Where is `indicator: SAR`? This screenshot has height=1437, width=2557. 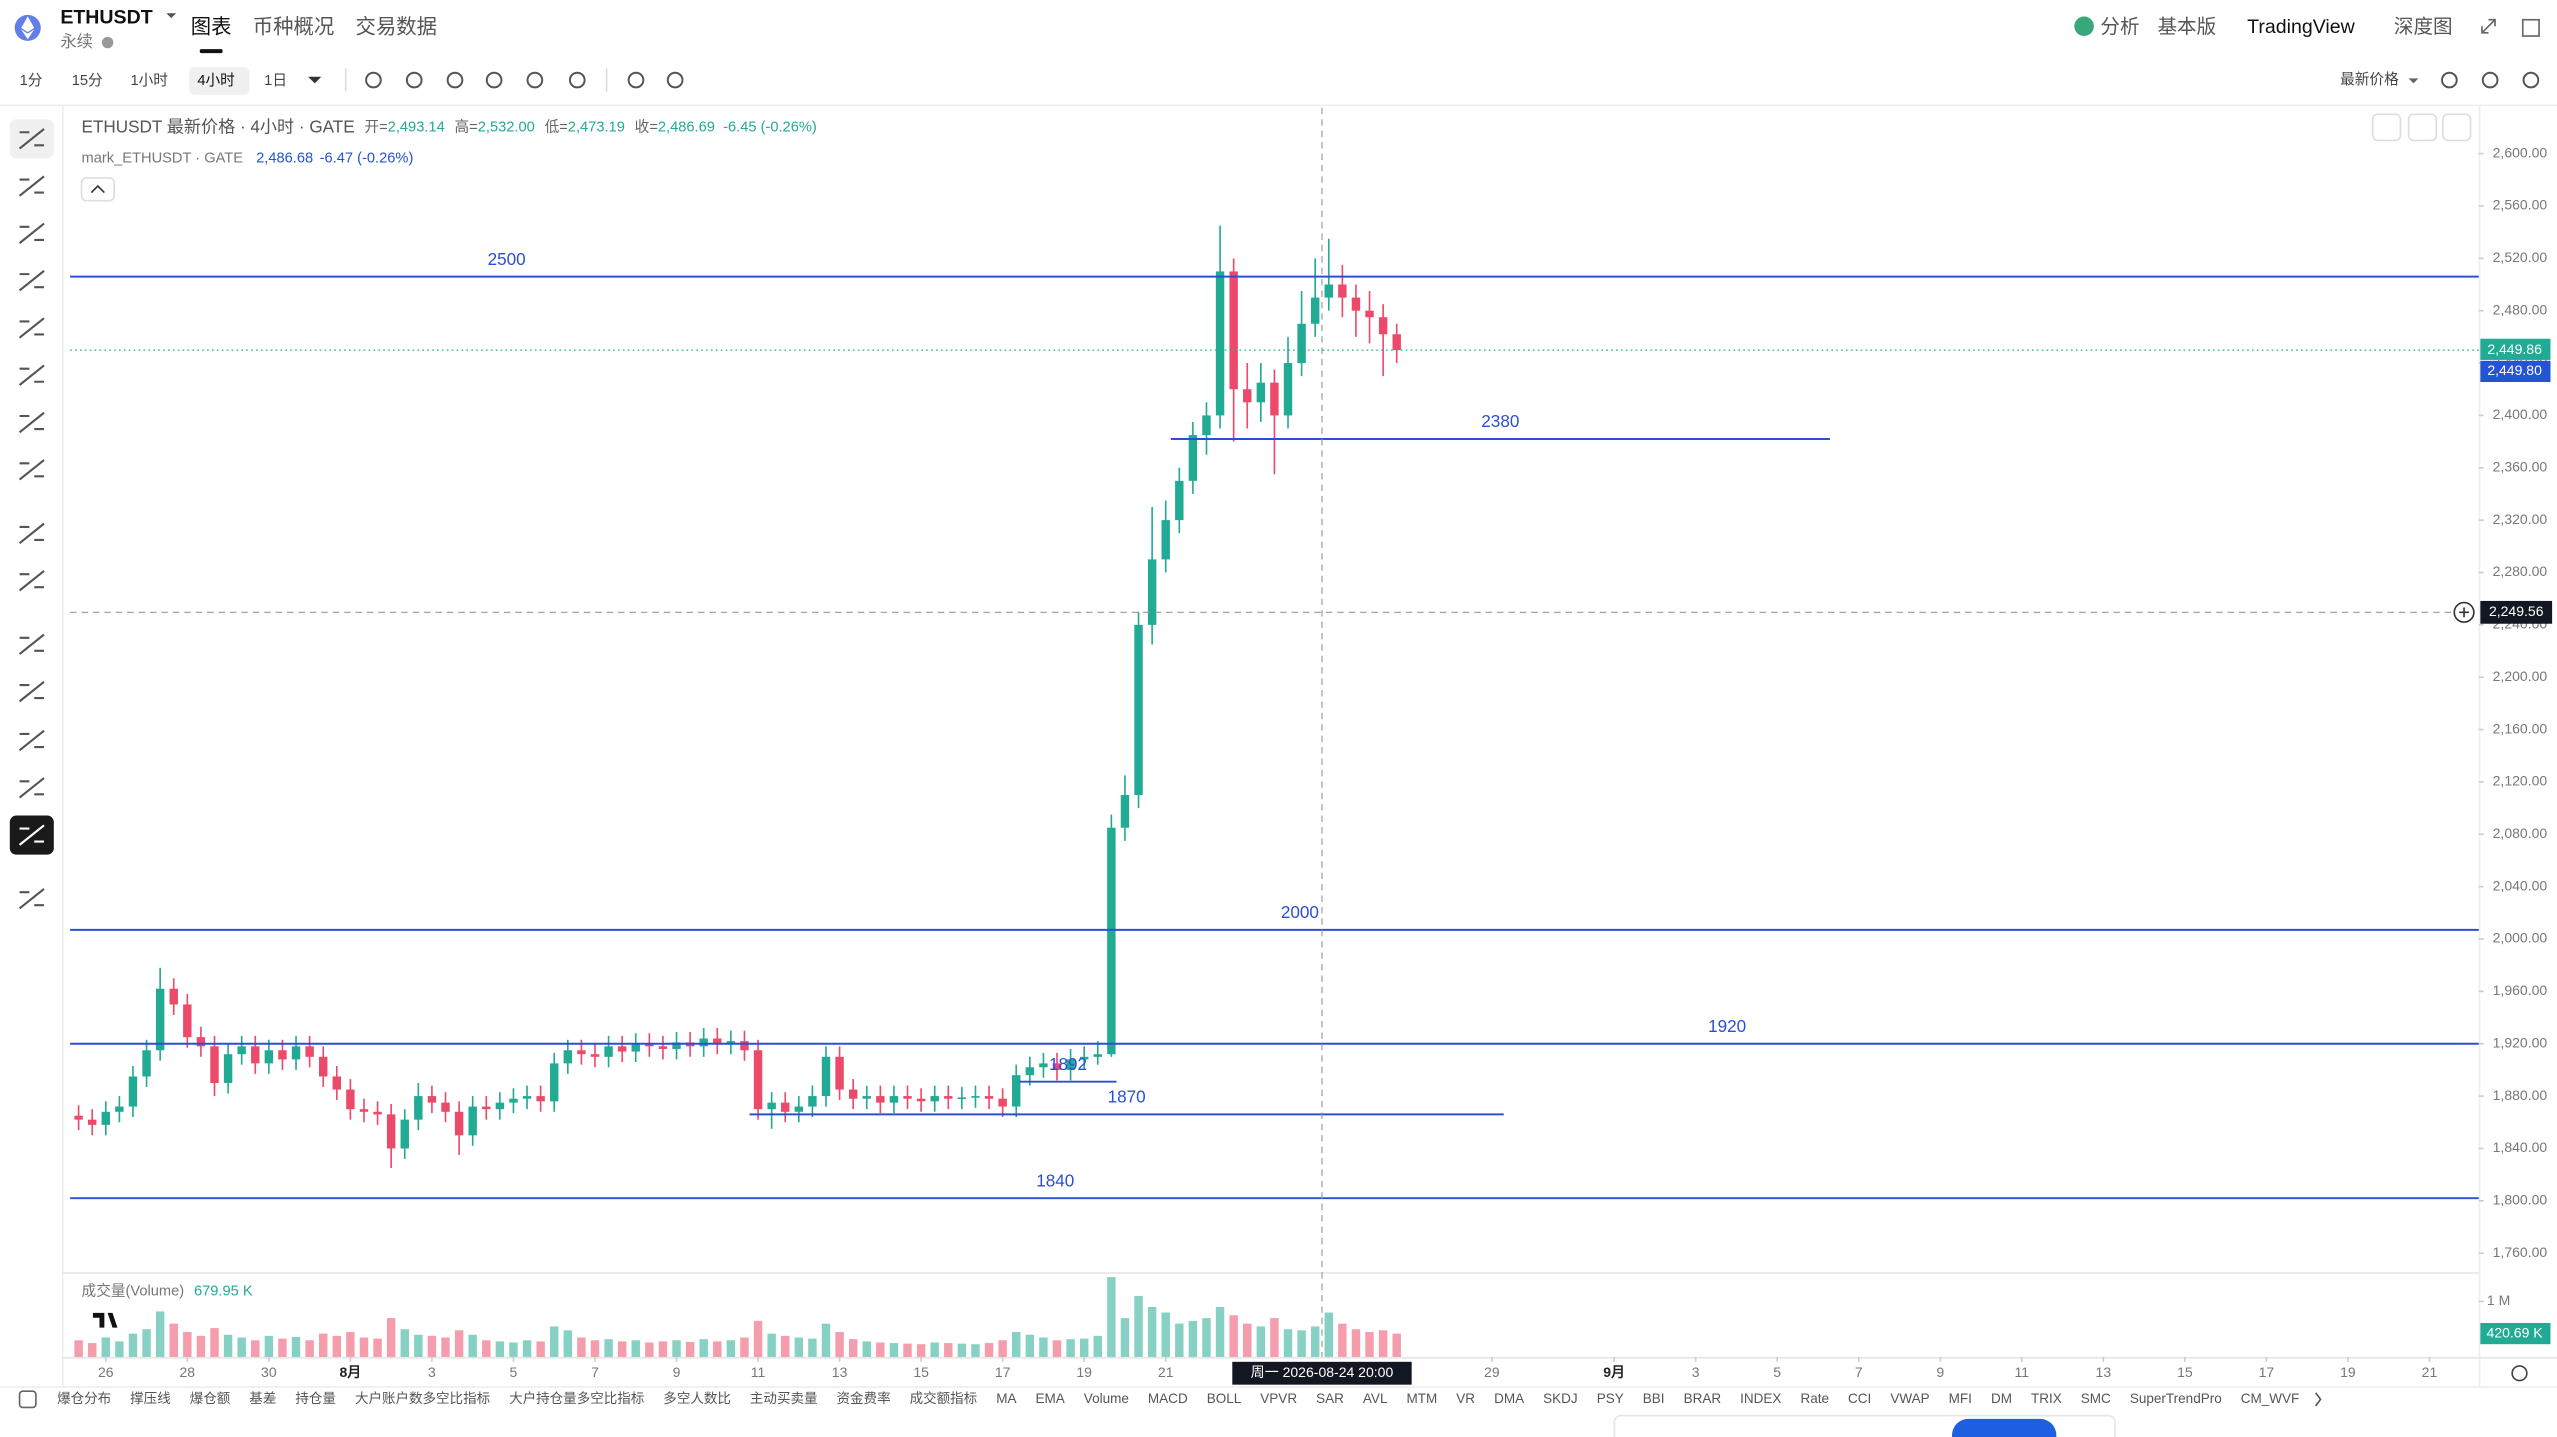
indicator: SAR is located at coordinates (1330, 1398).